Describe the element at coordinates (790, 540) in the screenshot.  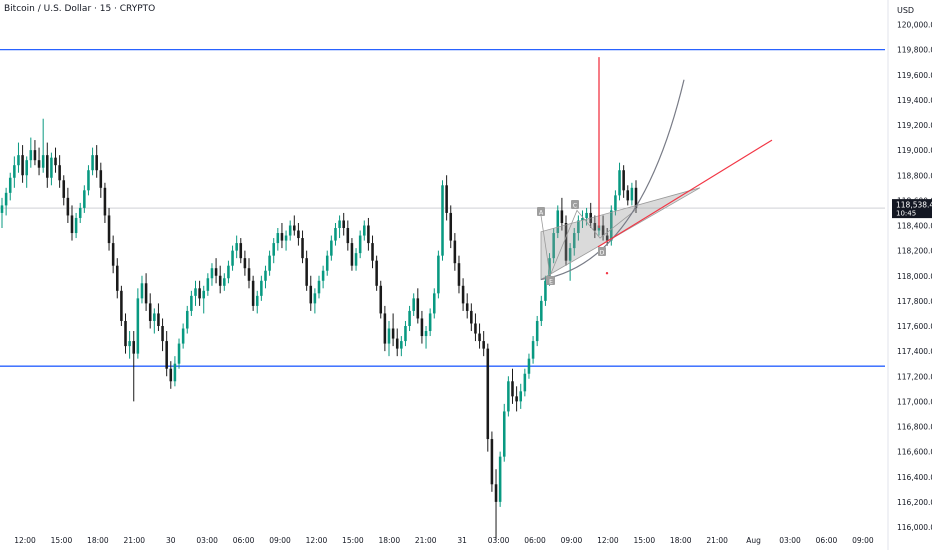
I see `time-tick-label: 03:00` at that location.